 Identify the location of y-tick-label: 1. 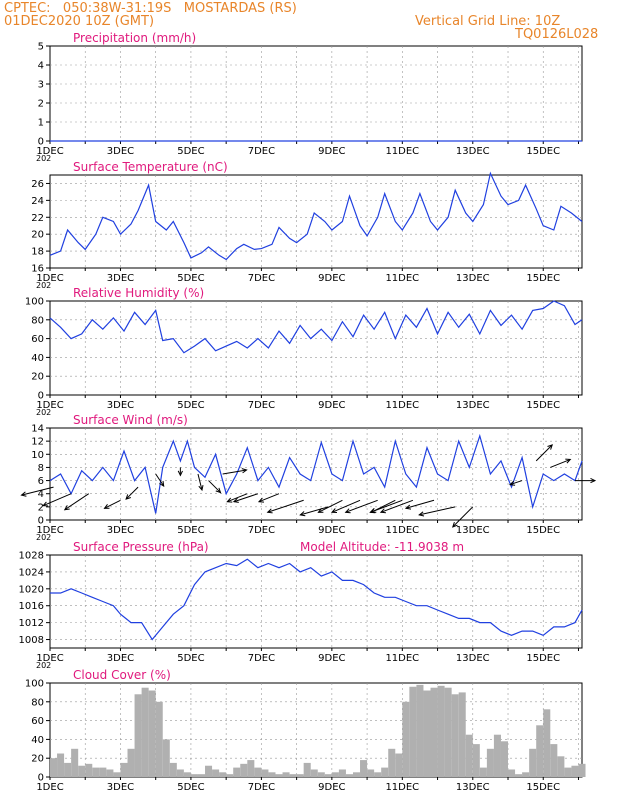
(41, 123).